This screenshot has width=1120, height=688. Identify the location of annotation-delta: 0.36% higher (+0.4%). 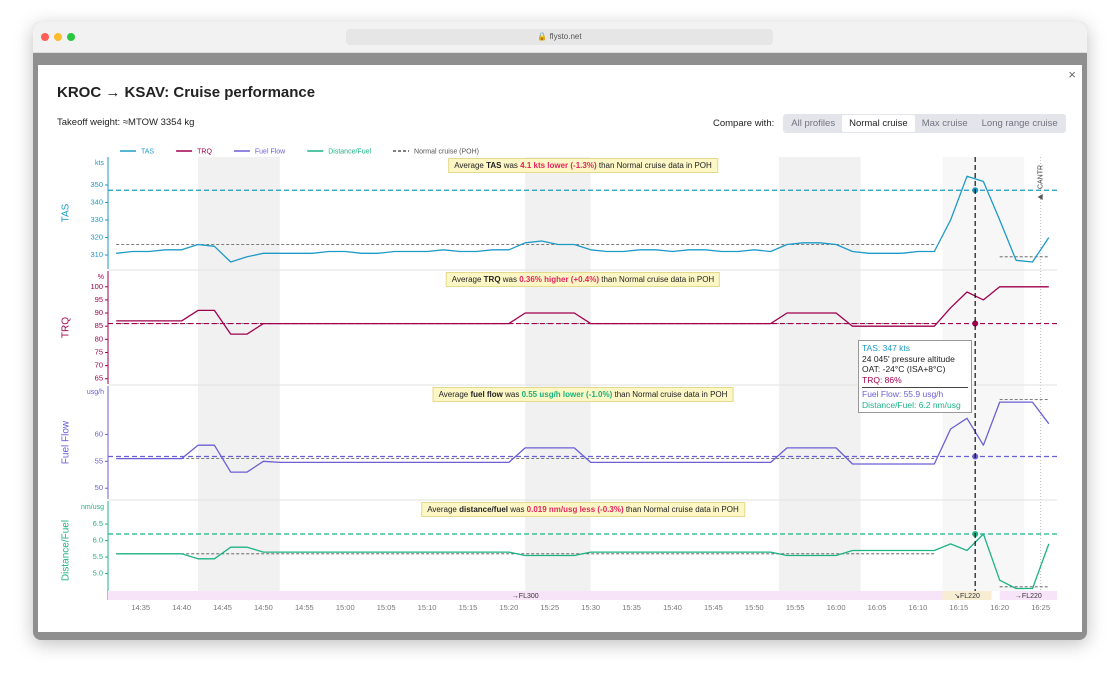
(559, 279).